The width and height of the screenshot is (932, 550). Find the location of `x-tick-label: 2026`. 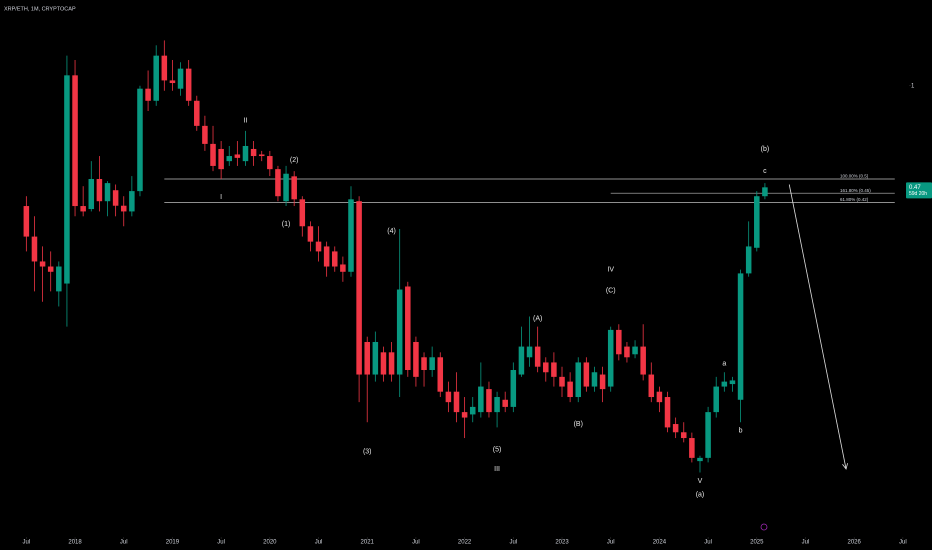

x-tick-label: 2026 is located at coordinates (855, 543).